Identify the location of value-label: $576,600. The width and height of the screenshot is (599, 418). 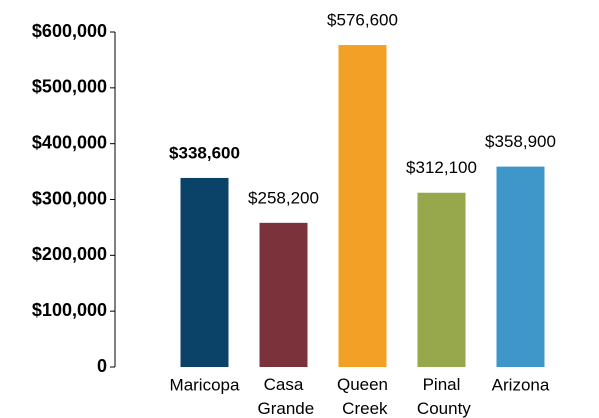
(362, 20).